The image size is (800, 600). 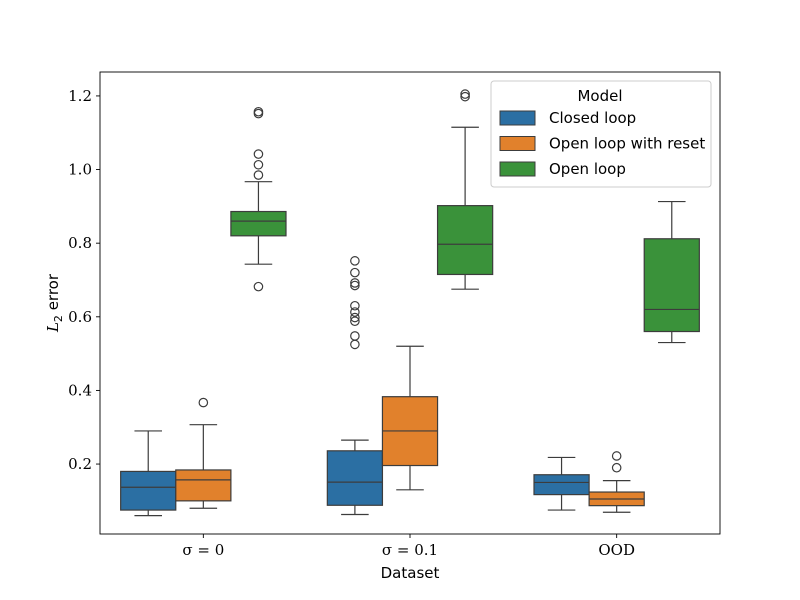 I want to click on svg-text: L2 error, so click(x=54, y=303).